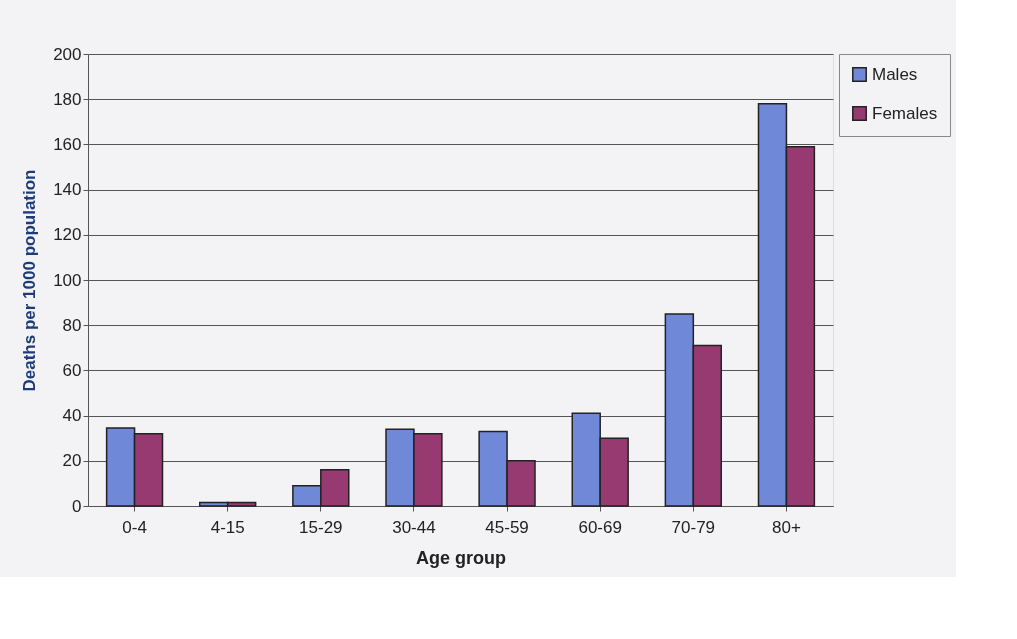 The width and height of the screenshot is (1017, 639). What do you see at coordinates (67, 235) in the screenshot?
I see `y-tick-label: 120` at bounding box center [67, 235].